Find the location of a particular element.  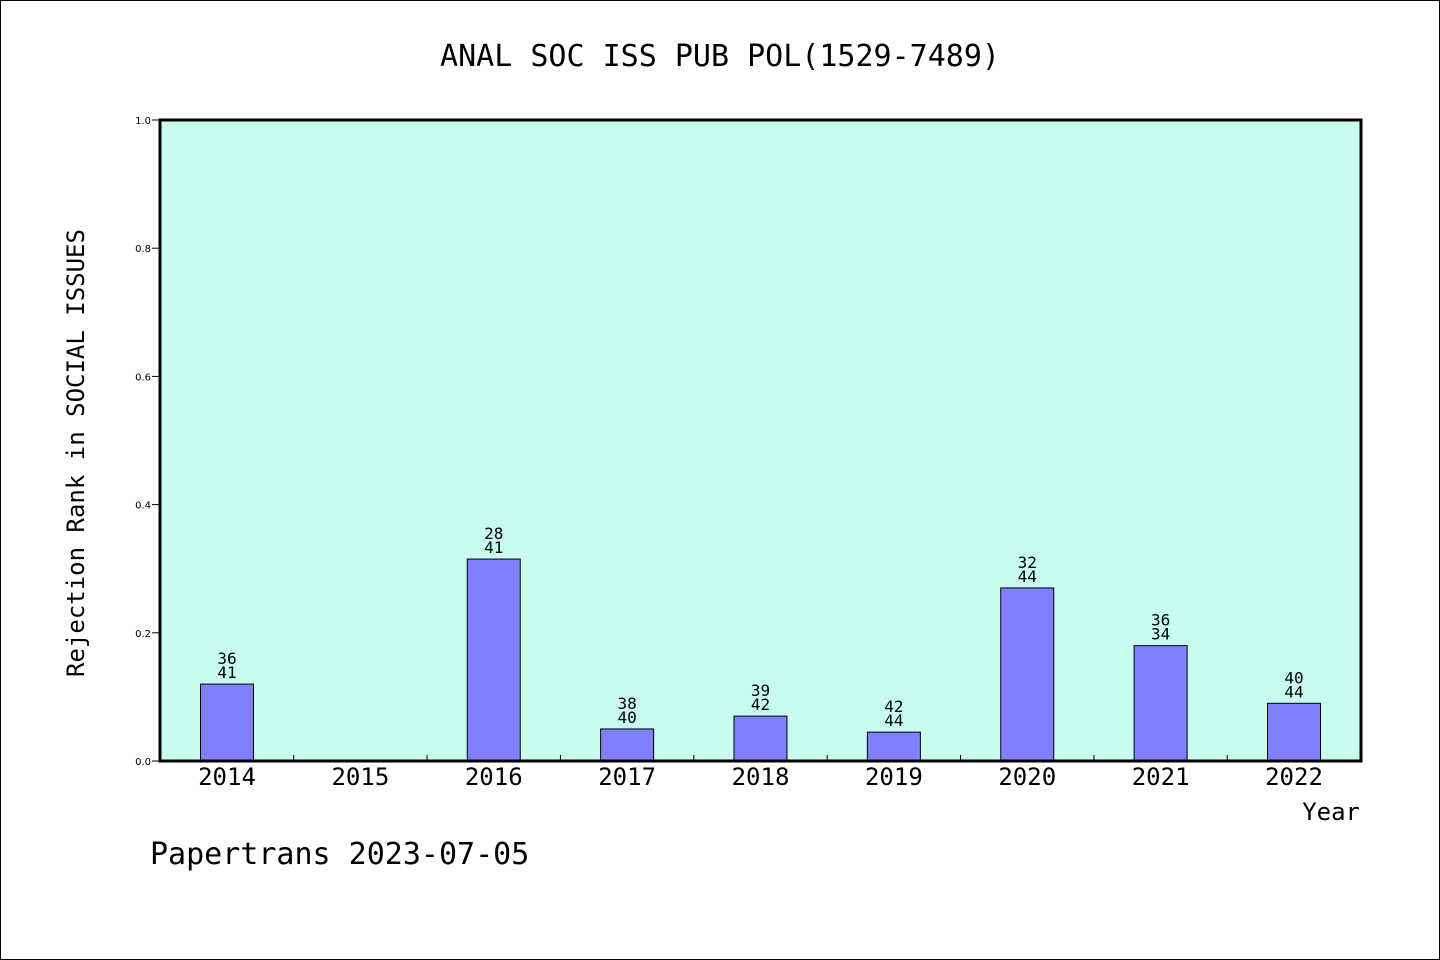

x-tick-labels-group: 2014 2015 2016 2017 2018 2019 2020 2021 2022 is located at coordinates (760, 777).